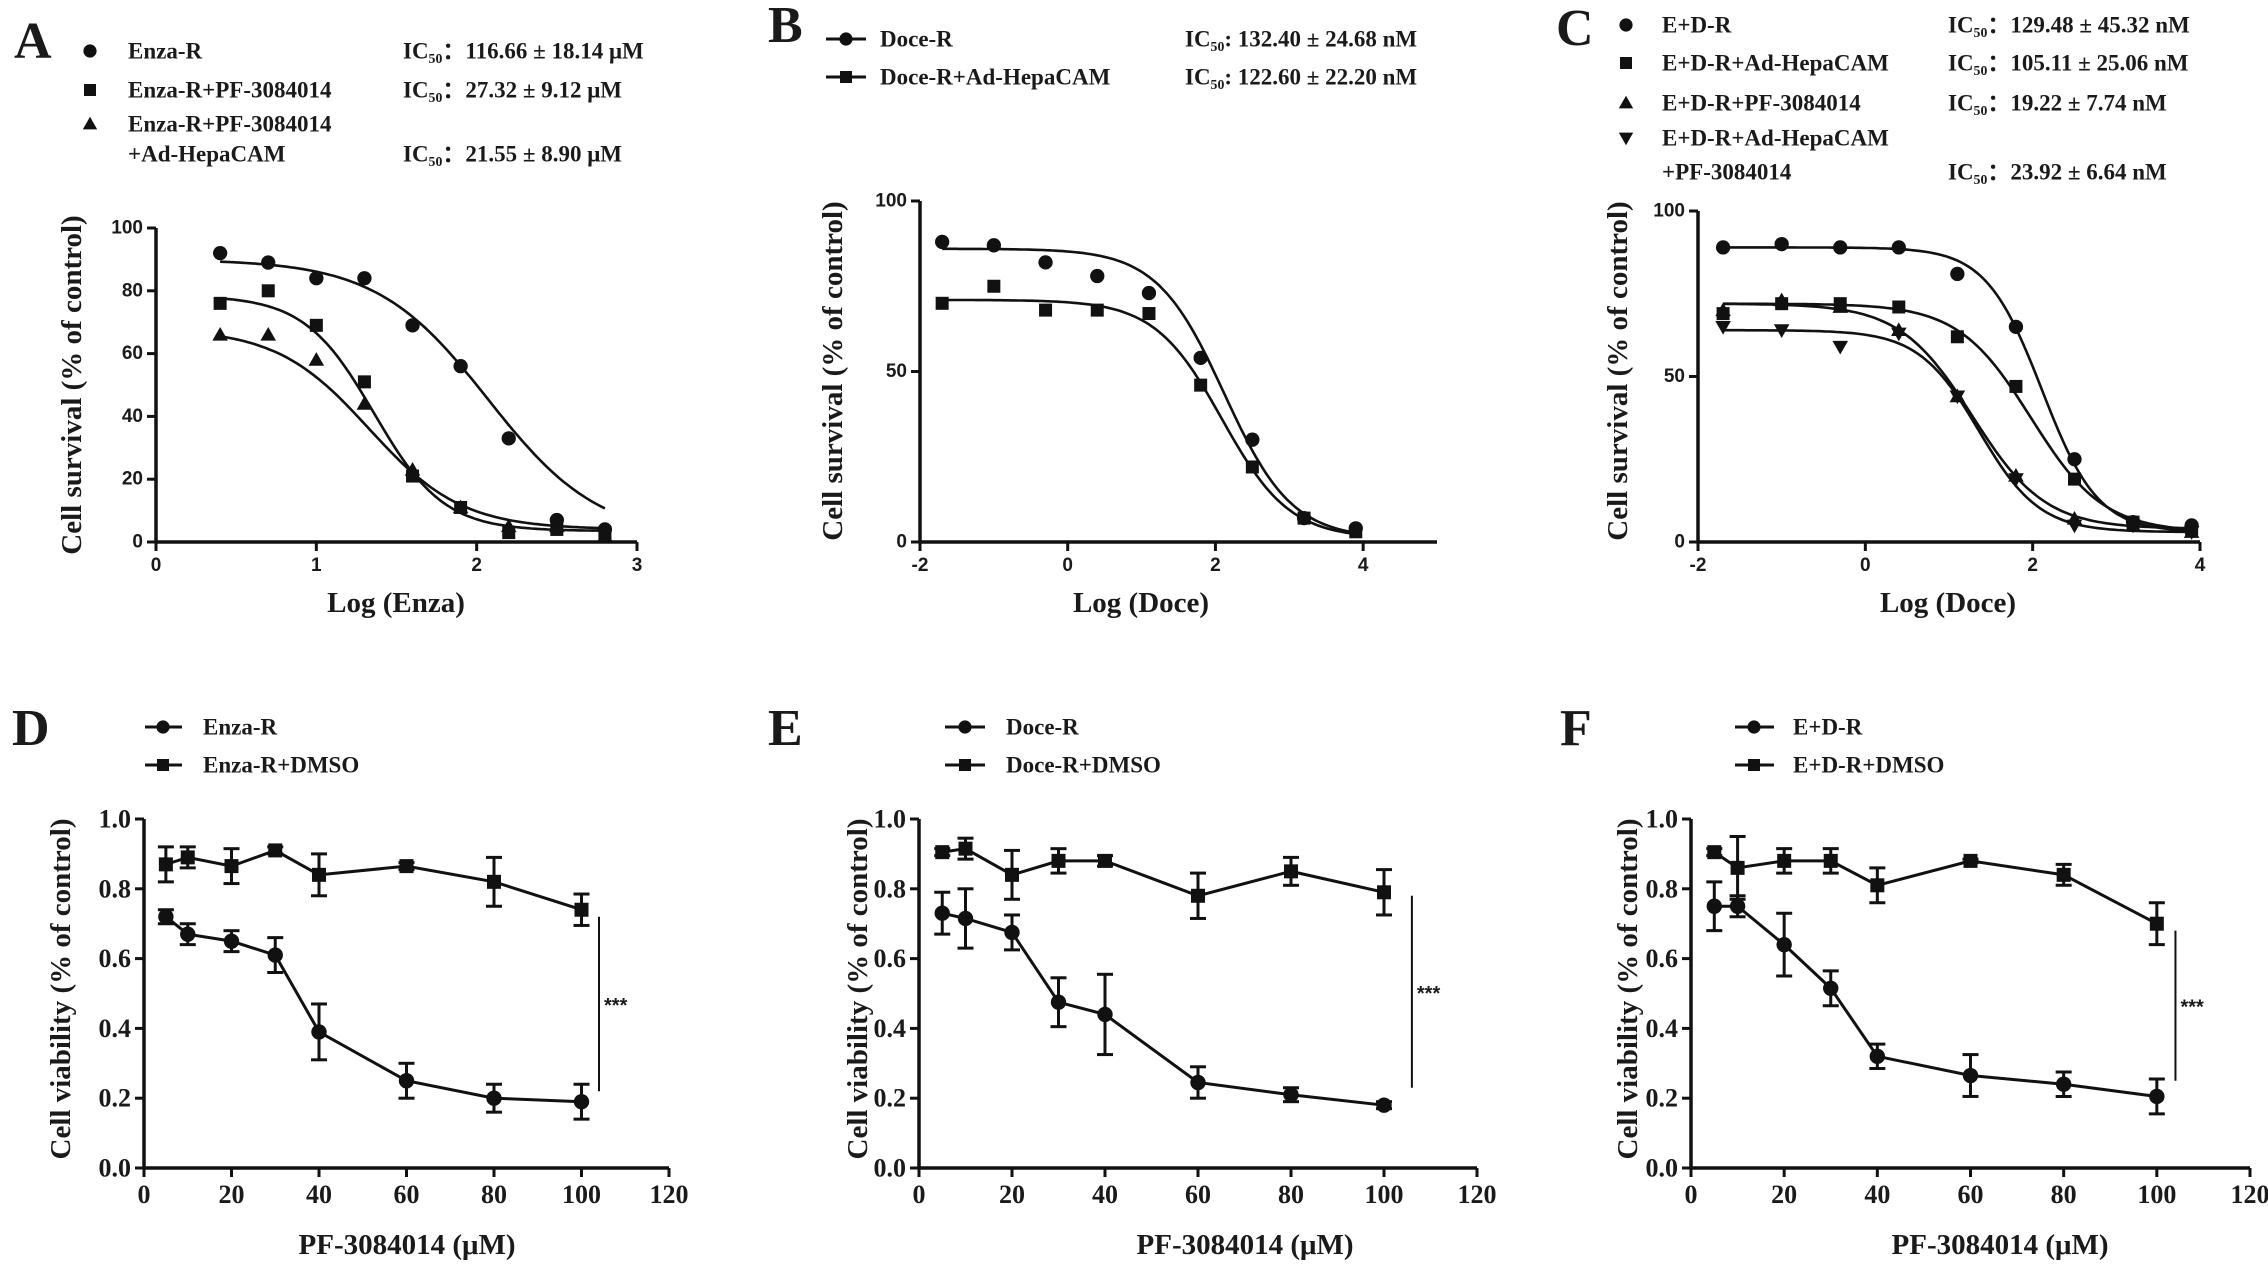 The width and height of the screenshot is (2268, 1277). Describe the element at coordinates (1727, 172) in the screenshot. I see `legend-label: +PF-3084014` at that location.